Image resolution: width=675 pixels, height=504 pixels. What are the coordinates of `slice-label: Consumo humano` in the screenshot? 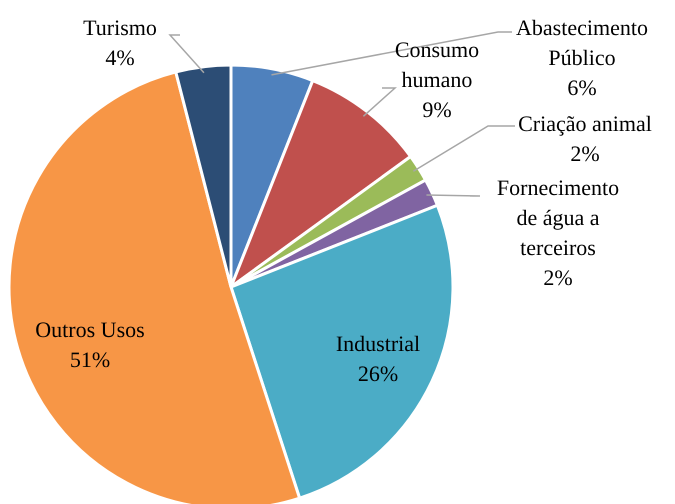 It's located at (437, 64).